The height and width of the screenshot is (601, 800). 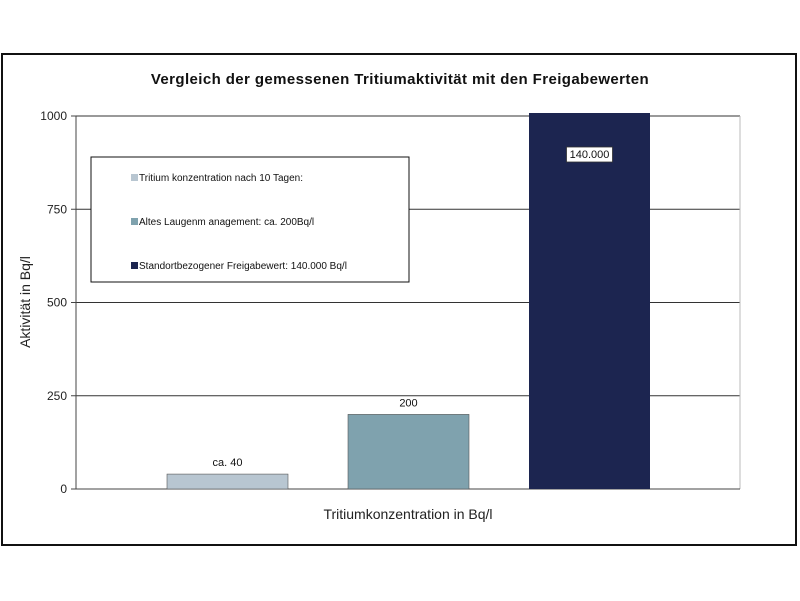 What do you see at coordinates (25, 302) in the screenshot?
I see `y-axis-label: Aktivität in Bq/l` at bounding box center [25, 302].